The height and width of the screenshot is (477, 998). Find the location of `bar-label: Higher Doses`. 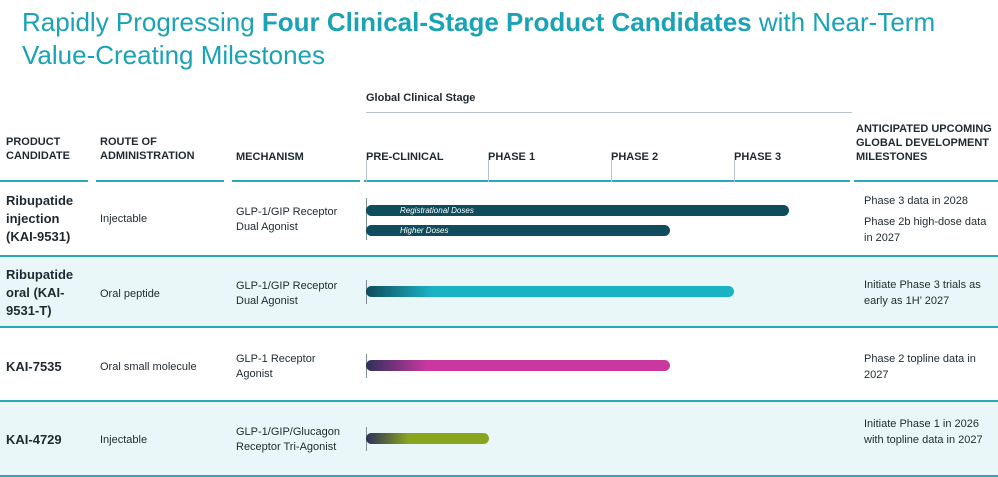

bar-label: Higher Doses is located at coordinates (424, 230).